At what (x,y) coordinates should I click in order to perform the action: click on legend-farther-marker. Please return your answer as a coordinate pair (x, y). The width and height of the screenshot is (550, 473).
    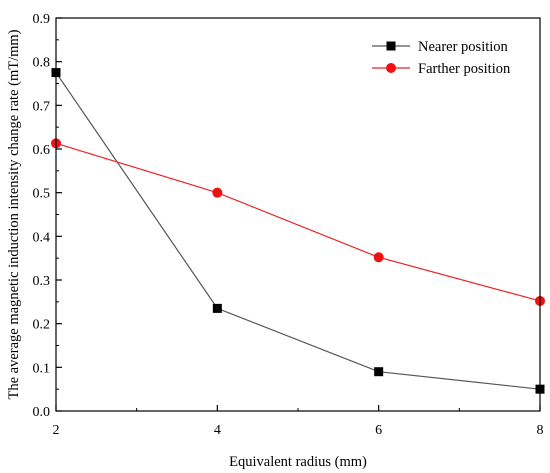
    Looking at the image, I should click on (391, 68).